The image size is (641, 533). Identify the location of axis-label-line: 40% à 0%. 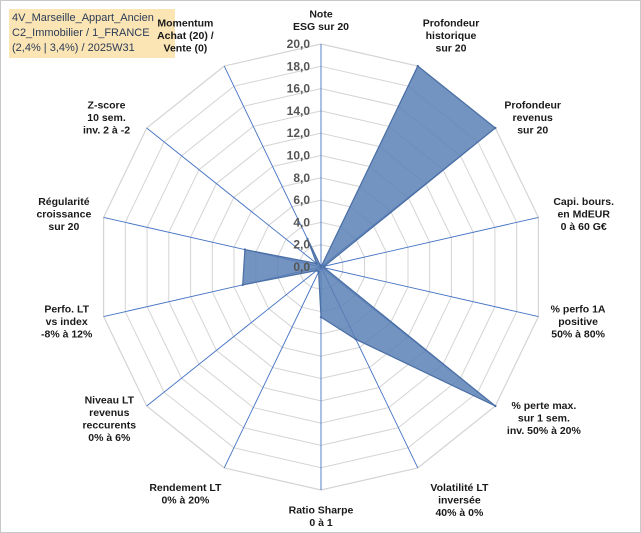
(459, 513).